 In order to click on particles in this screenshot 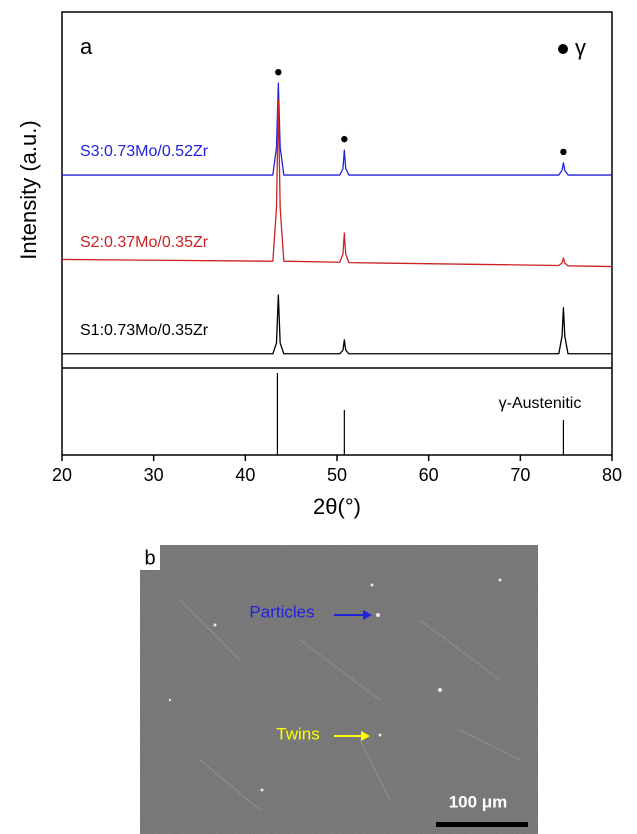, I will do `click(335, 685)`.